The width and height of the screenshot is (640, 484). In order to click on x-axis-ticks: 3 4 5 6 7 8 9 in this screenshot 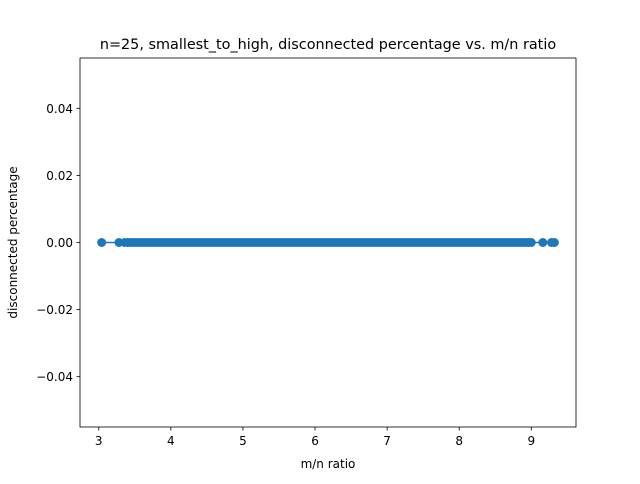, I will do `click(315, 437)`.